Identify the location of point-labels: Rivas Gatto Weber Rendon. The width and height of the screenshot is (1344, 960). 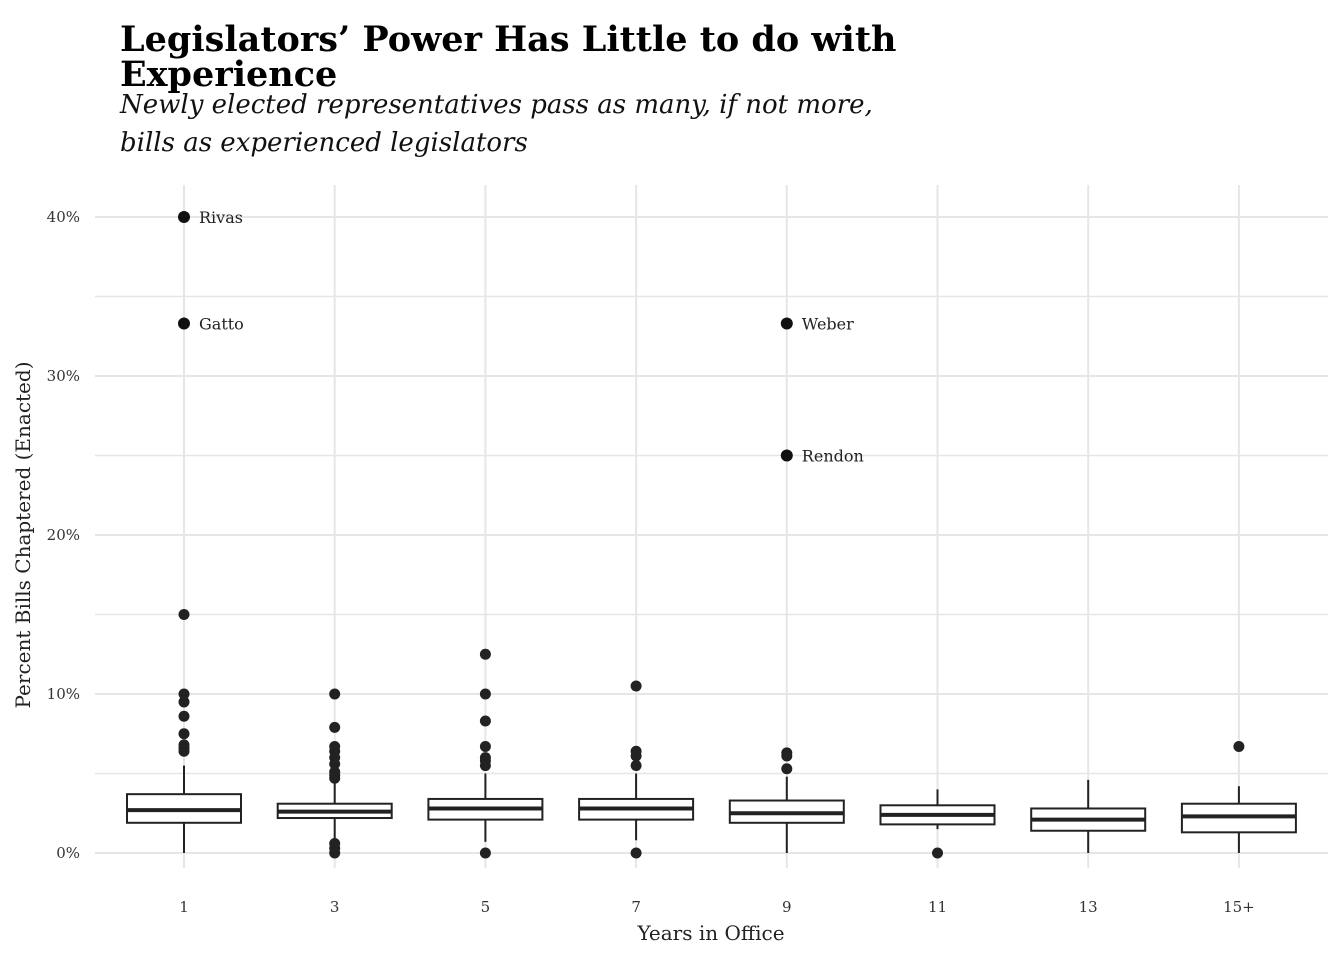
(521, 337).